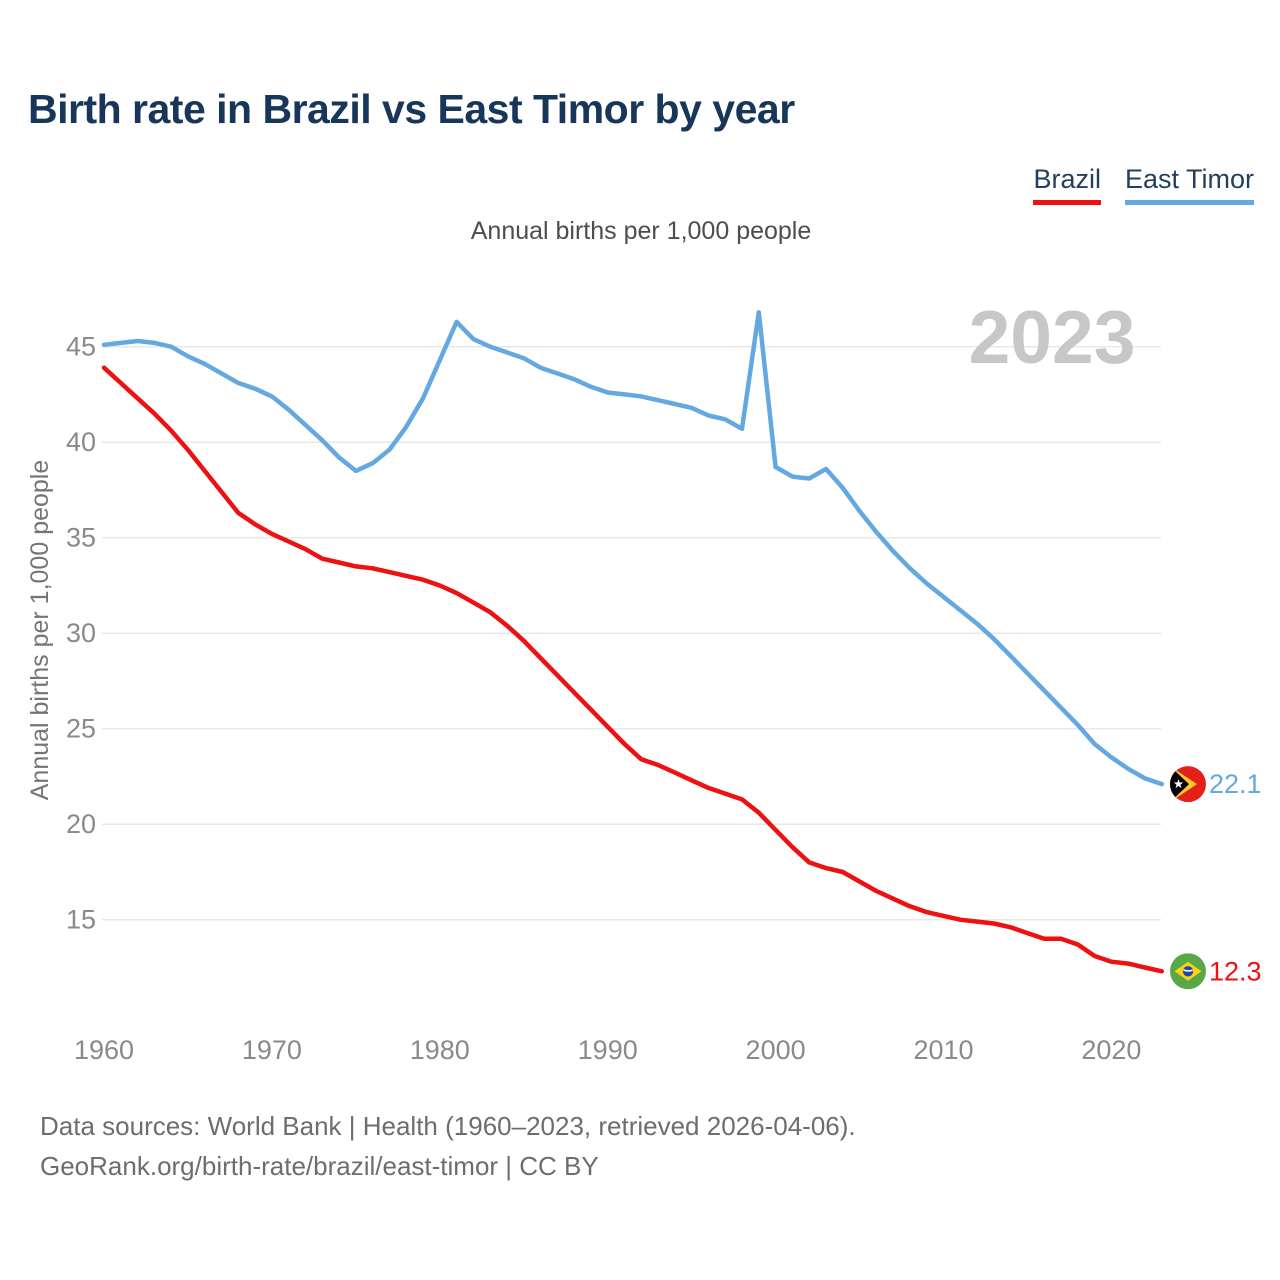 The width and height of the screenshot is (1280, 1280). I want to click on y-tick-20: 20, so click(81, 824).